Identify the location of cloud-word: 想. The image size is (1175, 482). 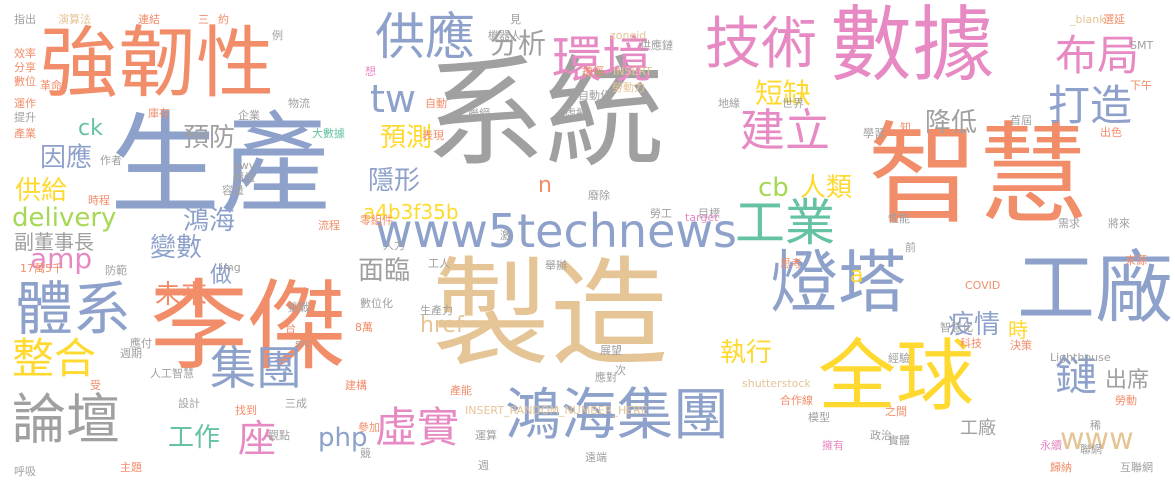
(370, 71).